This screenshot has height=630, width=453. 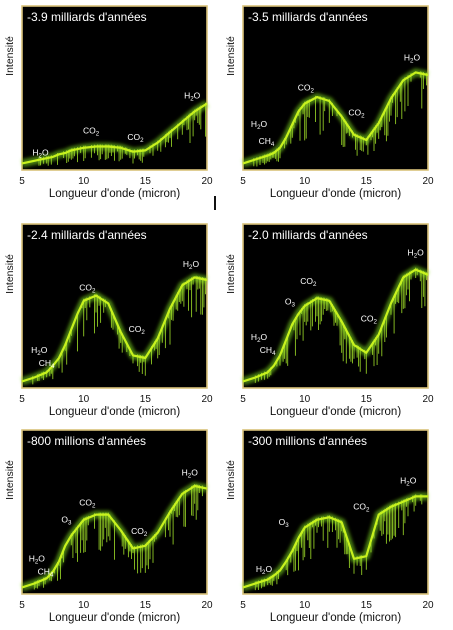 What do you see at coordinates (87, 17) in the screenshot?
I see `panel-title: -3.9 milliards d'années` at bounding box center [87, 17].